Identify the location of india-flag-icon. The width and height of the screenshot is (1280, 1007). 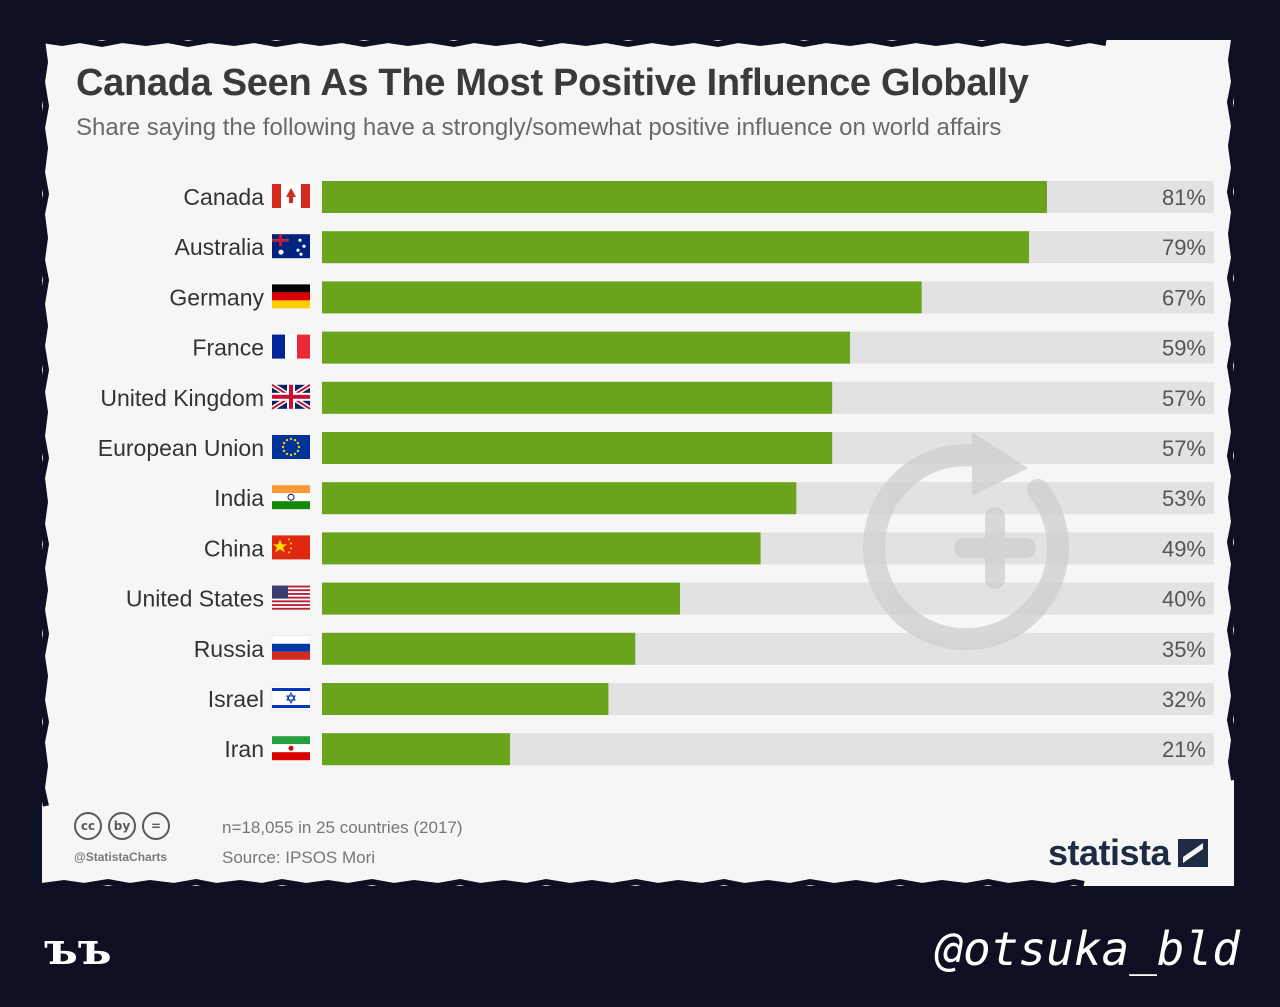
(291, 497).